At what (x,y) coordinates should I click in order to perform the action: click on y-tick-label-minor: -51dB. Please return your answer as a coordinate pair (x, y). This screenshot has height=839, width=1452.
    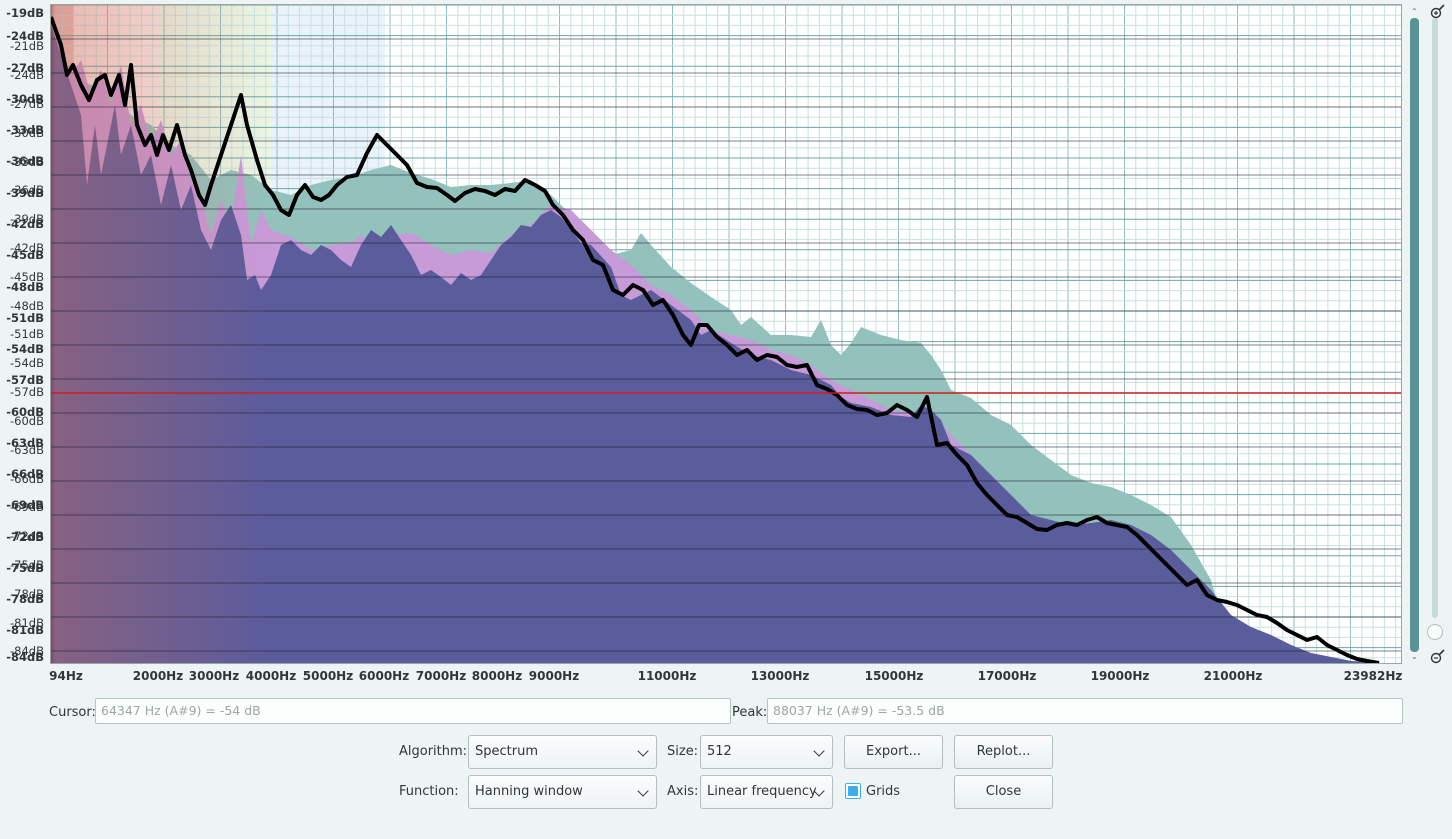
    Looking at the image, I should click on (27, 334).